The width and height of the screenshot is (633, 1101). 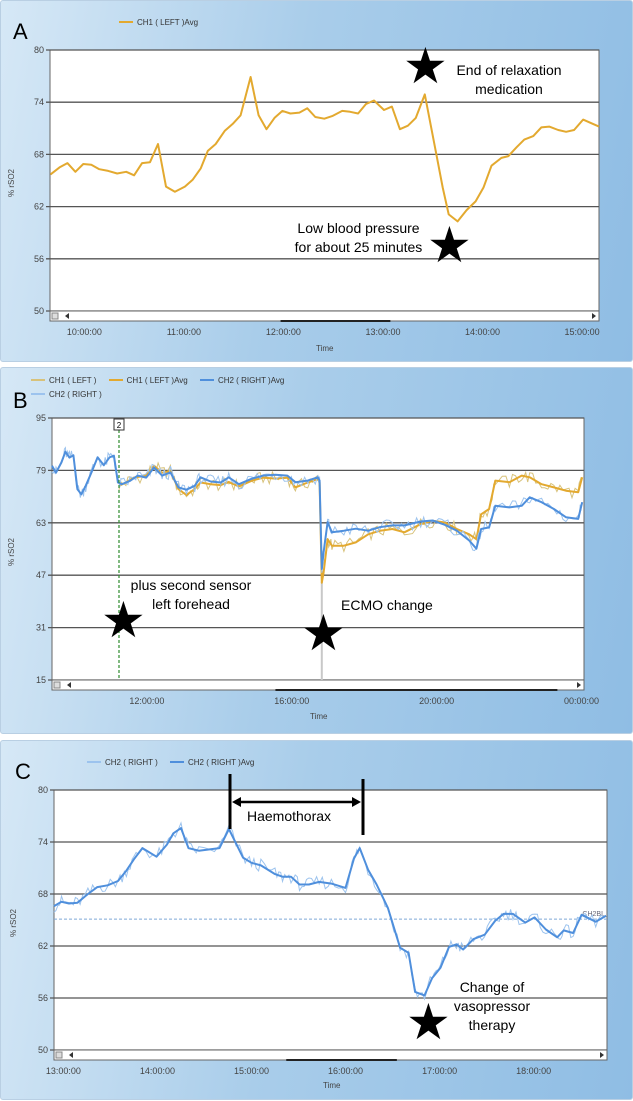 What do you see at coordinates (191, 595) in the screenshot?
I see `annotation-second-sensor: plus second sensor left forehead` at bounding box center [191, 595].